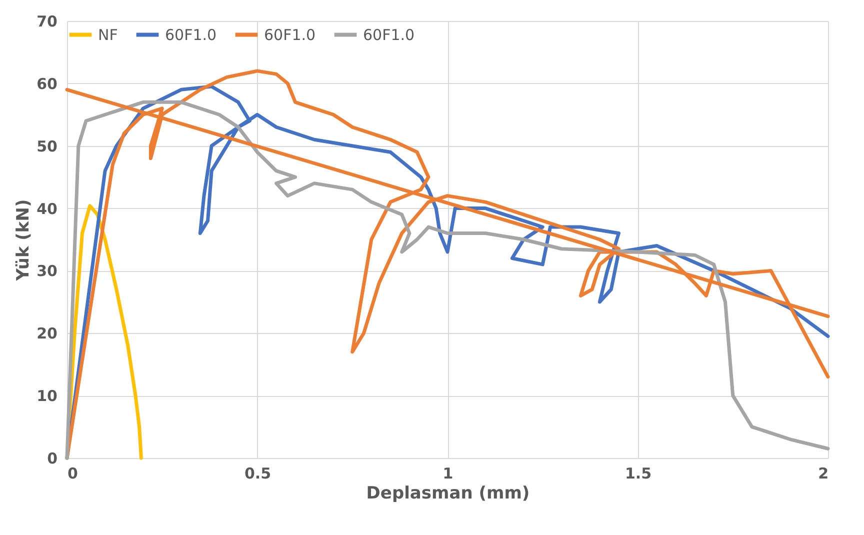 This screenshot has width=864, height=535. I want to click on x-tick-label: 1, so click(448, 473).